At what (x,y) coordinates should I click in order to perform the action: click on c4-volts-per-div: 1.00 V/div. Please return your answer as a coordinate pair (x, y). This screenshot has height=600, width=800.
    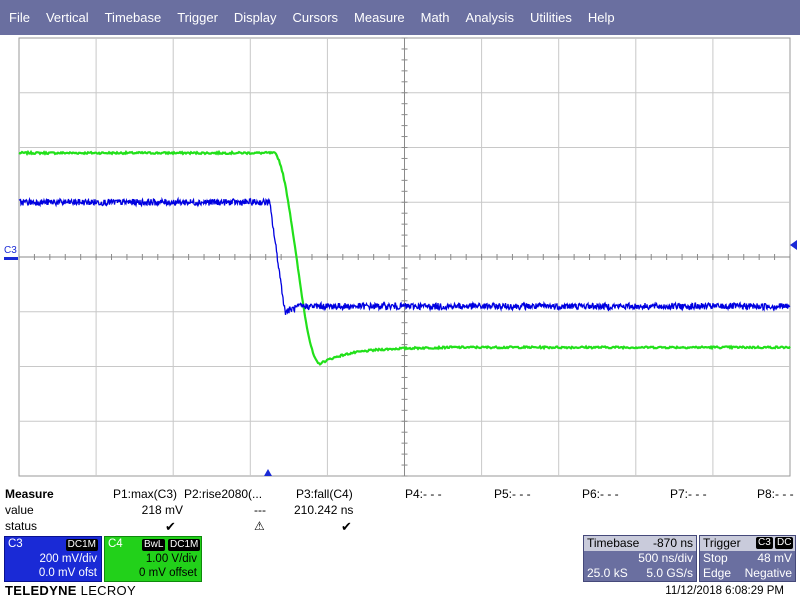
    Looking at the image, I should click on (171, 559).